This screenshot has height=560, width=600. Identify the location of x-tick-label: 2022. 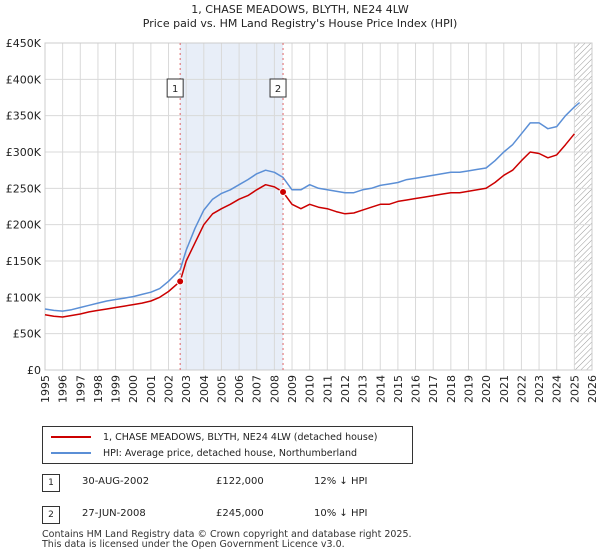
(521, 389).